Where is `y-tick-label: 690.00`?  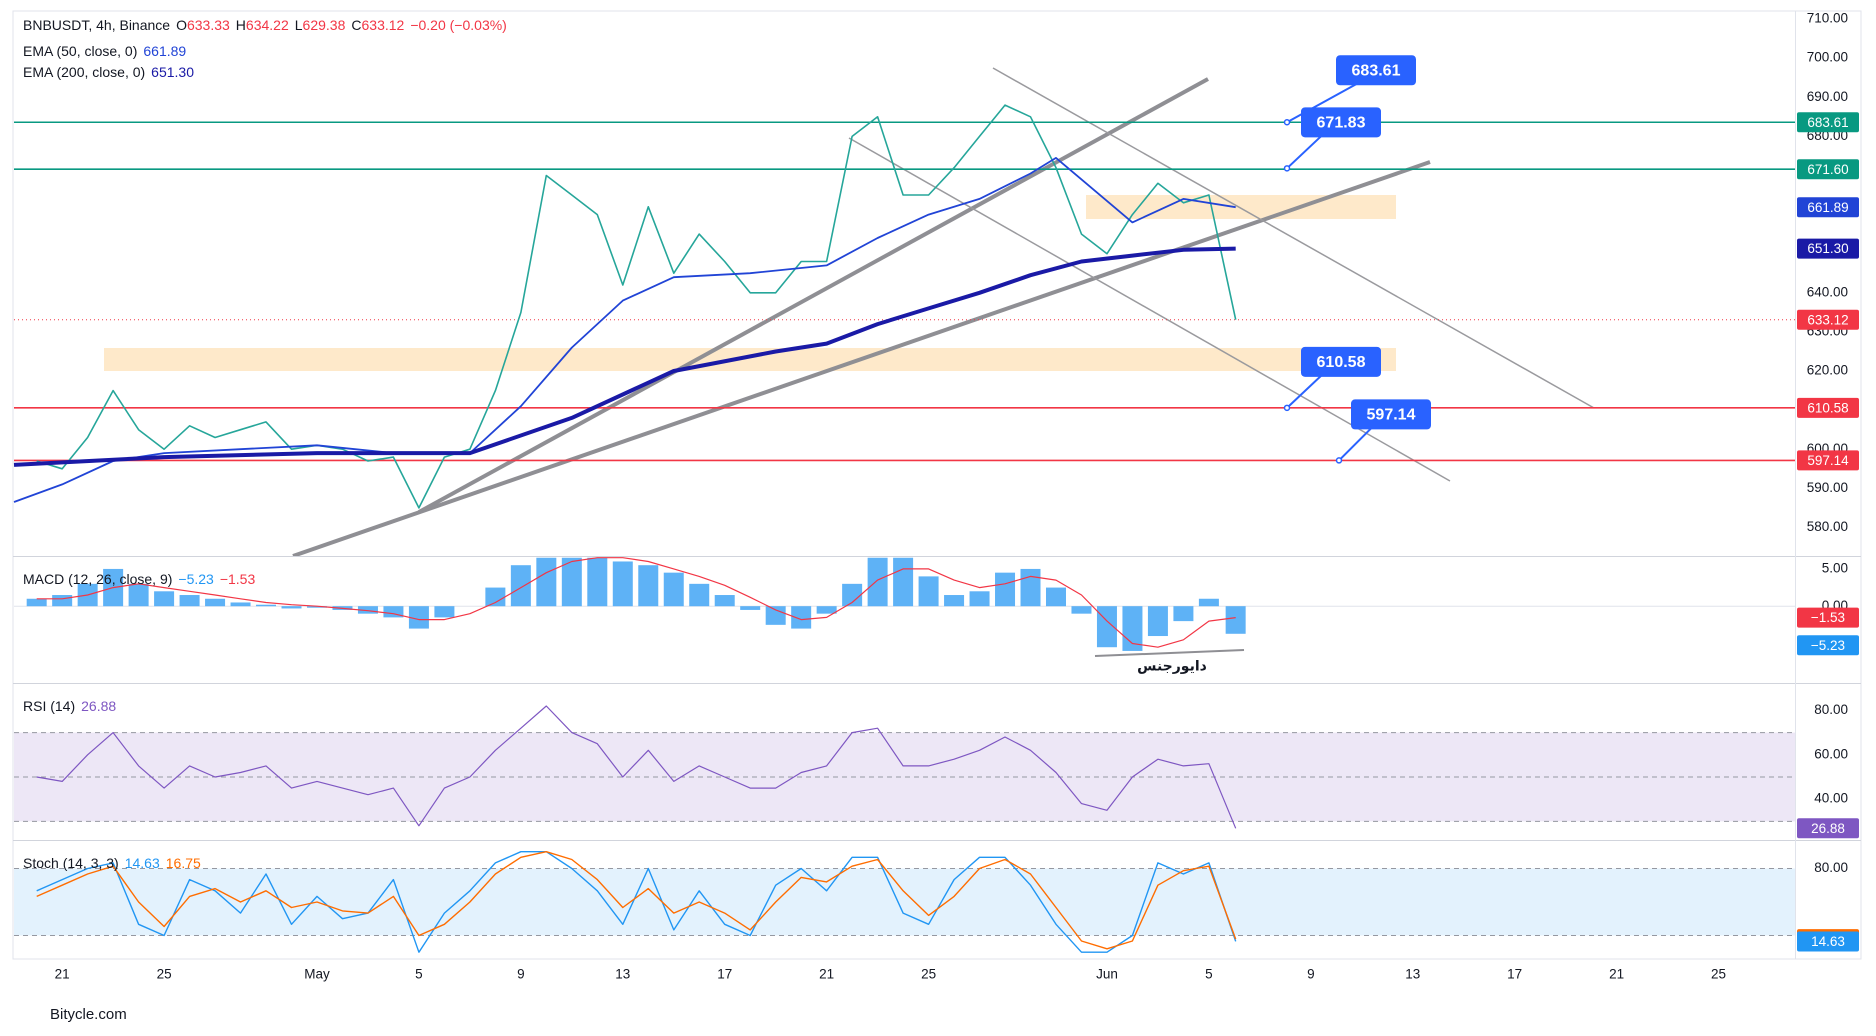
y-tick-label: 690.00 is located at coordinates (1827, 96).